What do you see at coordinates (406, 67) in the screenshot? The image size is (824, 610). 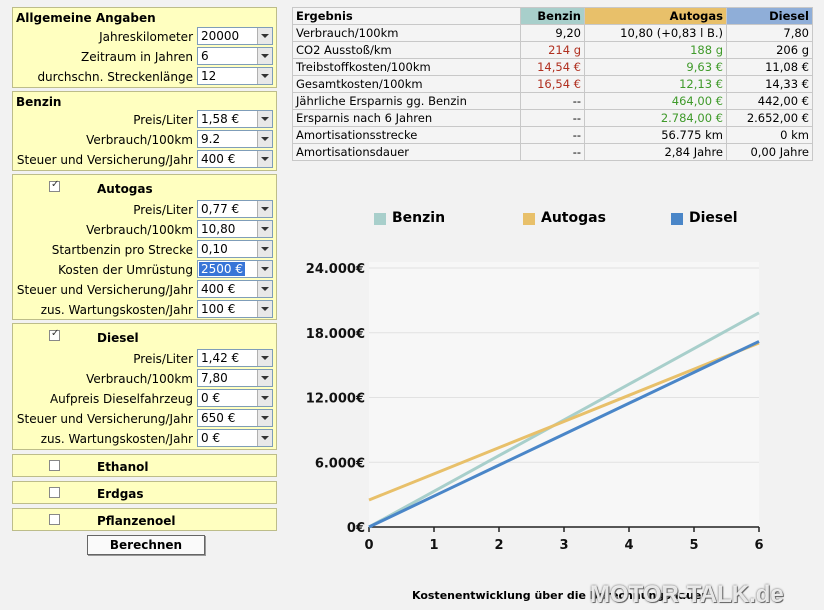 I see `table-cell: Treibstoffkosten/100km` at bounding box center [406, 67].